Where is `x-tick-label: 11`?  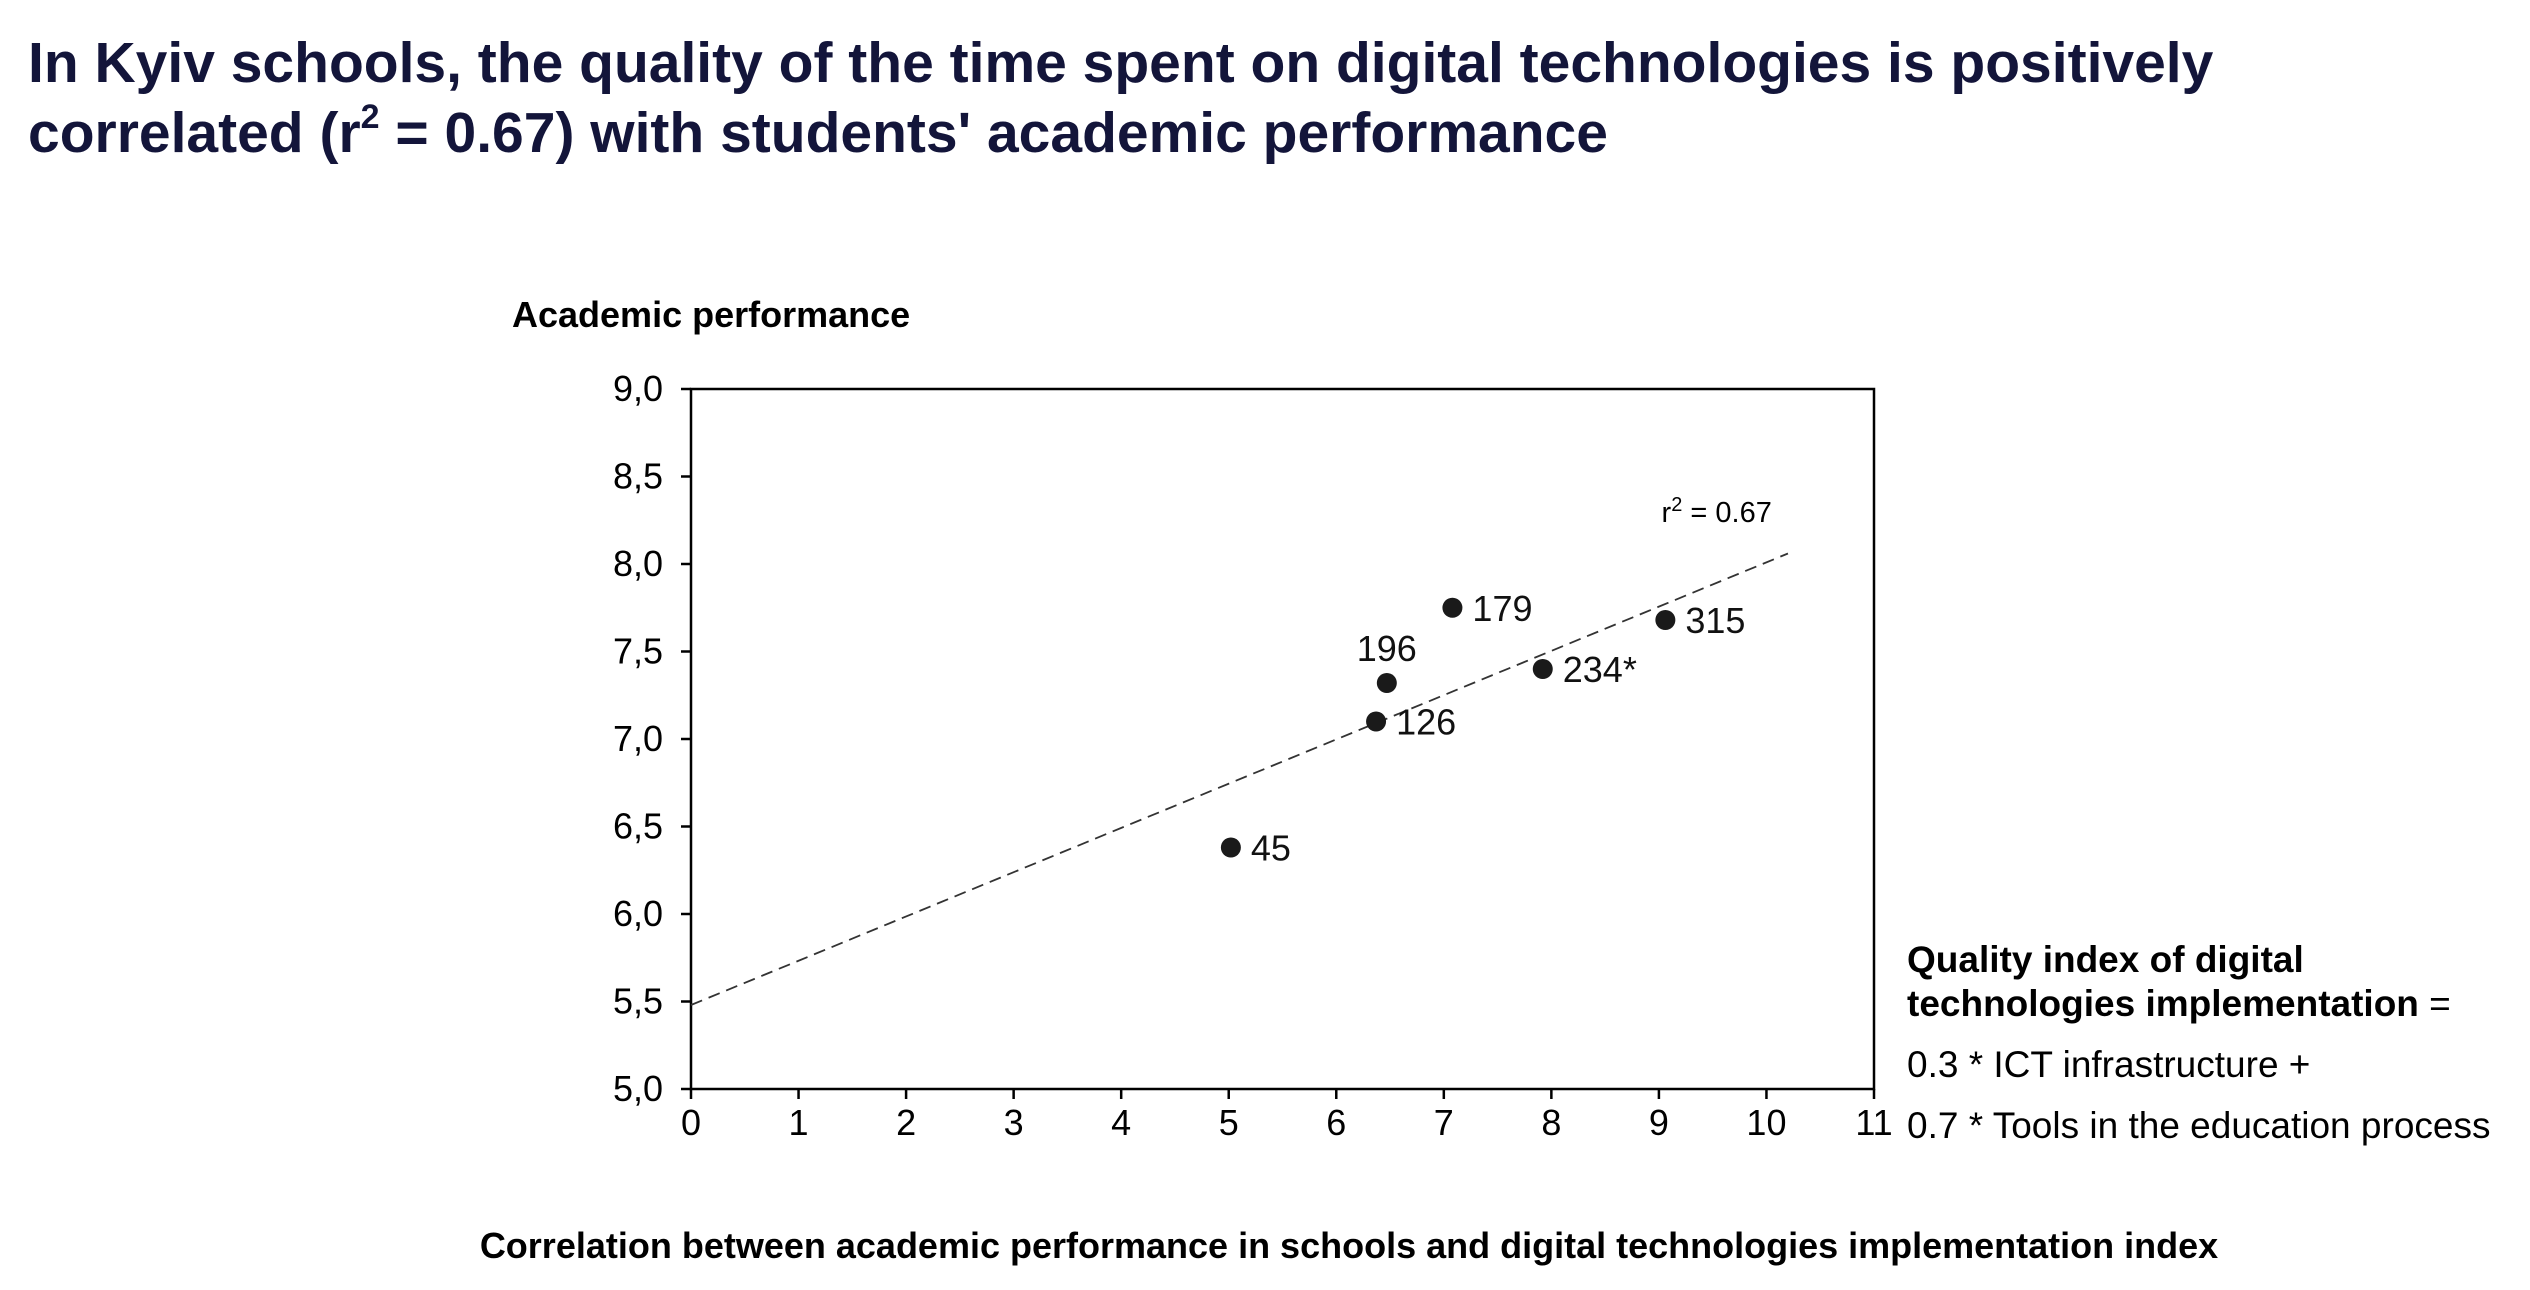
x-tick-label: 11 is located at coordinates (1873, 1122).